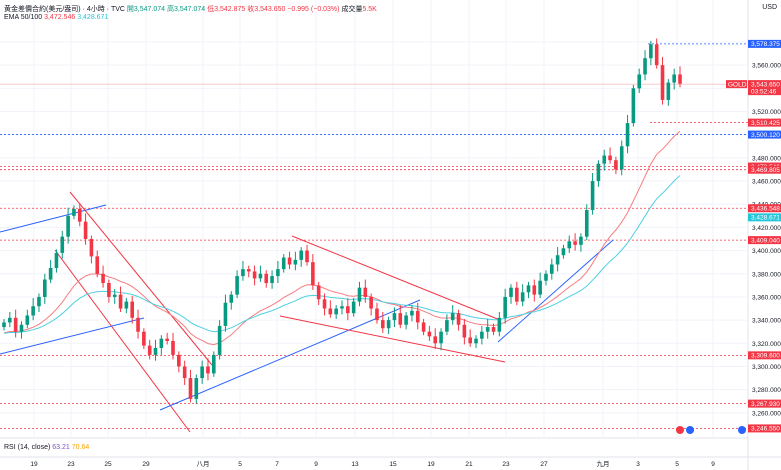 The width and height of the screenshot is (781, 470). Describe the element at coordinates (766, 112) in the screenshot. I see `y-tick-label: 3,520.000` at that location.